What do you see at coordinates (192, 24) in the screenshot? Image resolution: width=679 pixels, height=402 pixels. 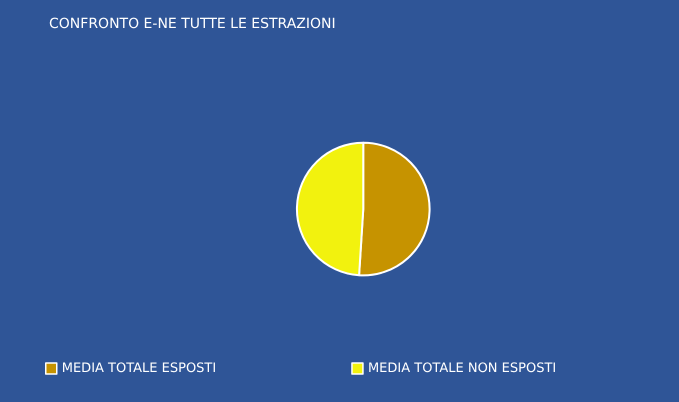 I see `chart-title: CONFRONTO E-NE TUTTE LE ESTRAZIONI` at bounding box center [192, 24].